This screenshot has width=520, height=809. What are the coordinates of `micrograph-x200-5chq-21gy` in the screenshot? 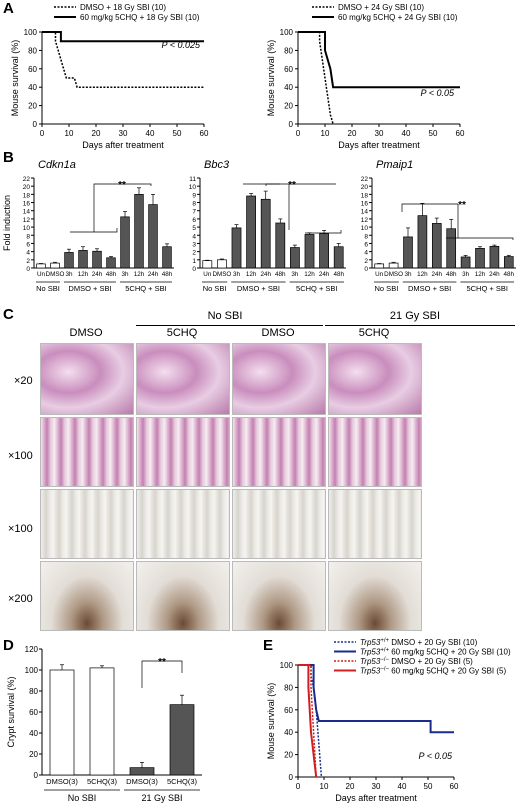 It's located at (375, 596).